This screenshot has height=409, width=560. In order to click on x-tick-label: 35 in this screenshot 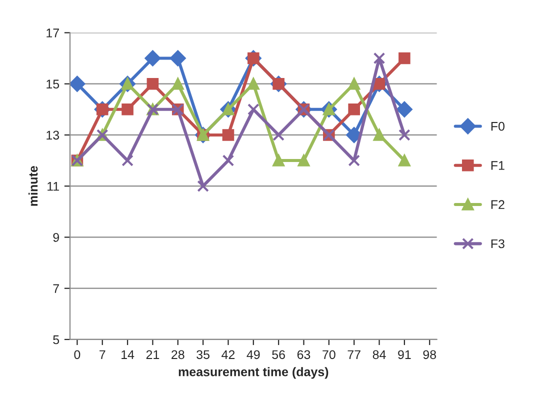, I will do `click(203, 355)`.